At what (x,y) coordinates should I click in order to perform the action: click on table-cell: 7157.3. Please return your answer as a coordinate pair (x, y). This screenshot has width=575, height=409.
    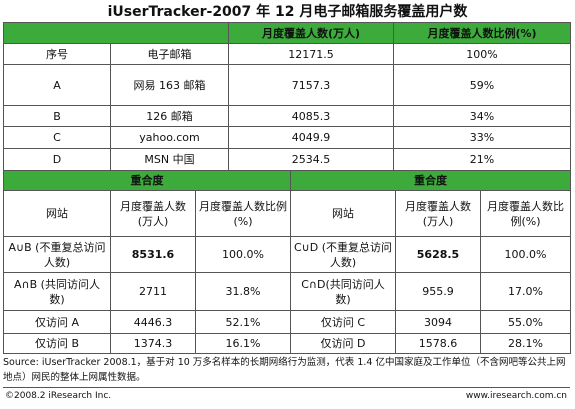
    Looking at the image, I should click on (311, 85).